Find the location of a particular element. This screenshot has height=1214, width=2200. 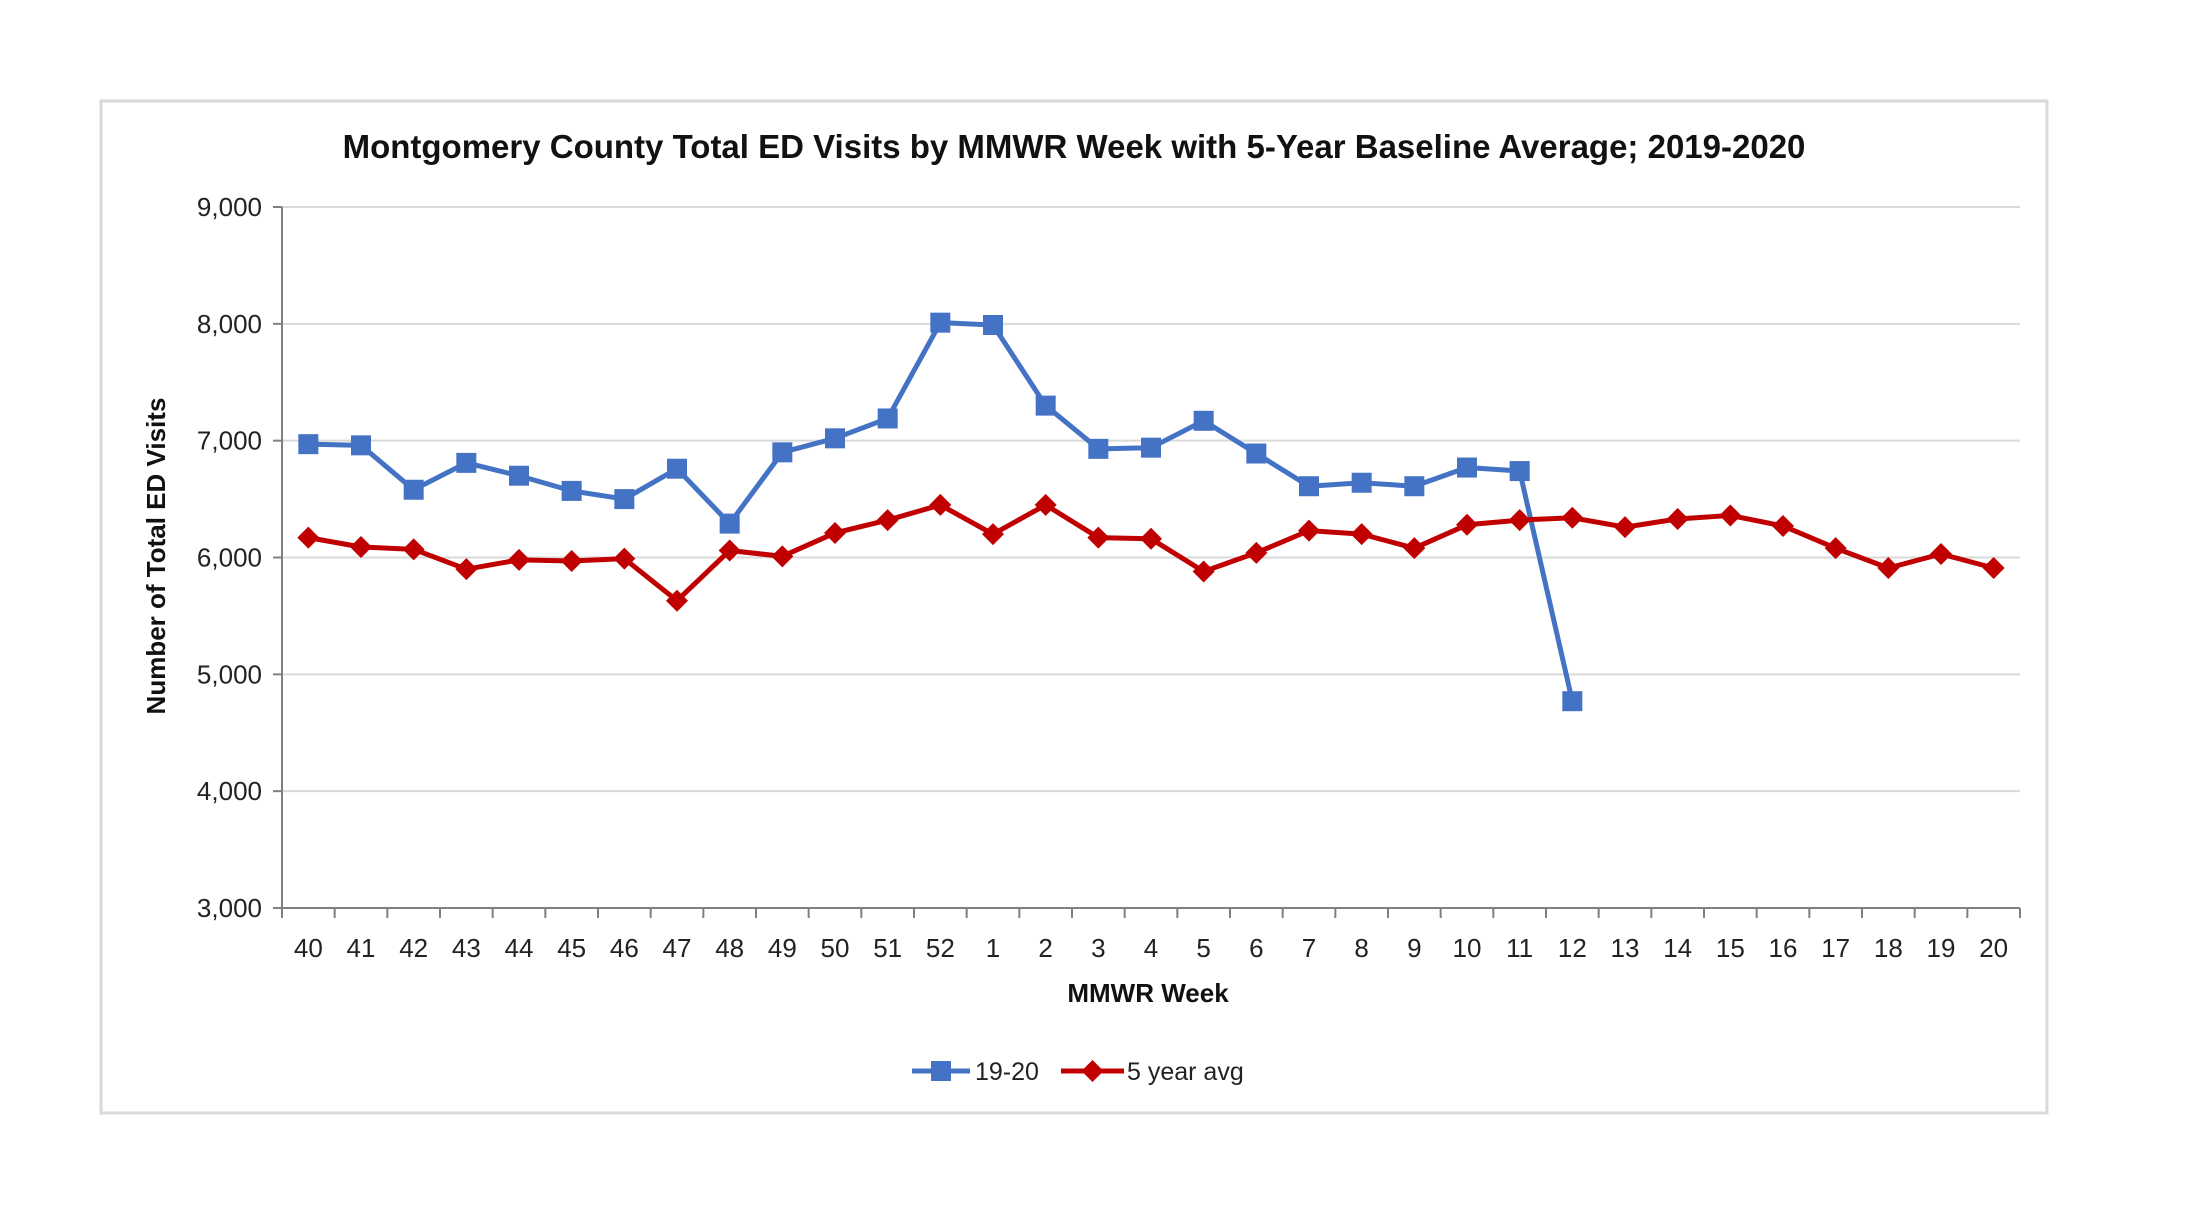

x-tick-label: 49 is located at coordinates (782, 948).